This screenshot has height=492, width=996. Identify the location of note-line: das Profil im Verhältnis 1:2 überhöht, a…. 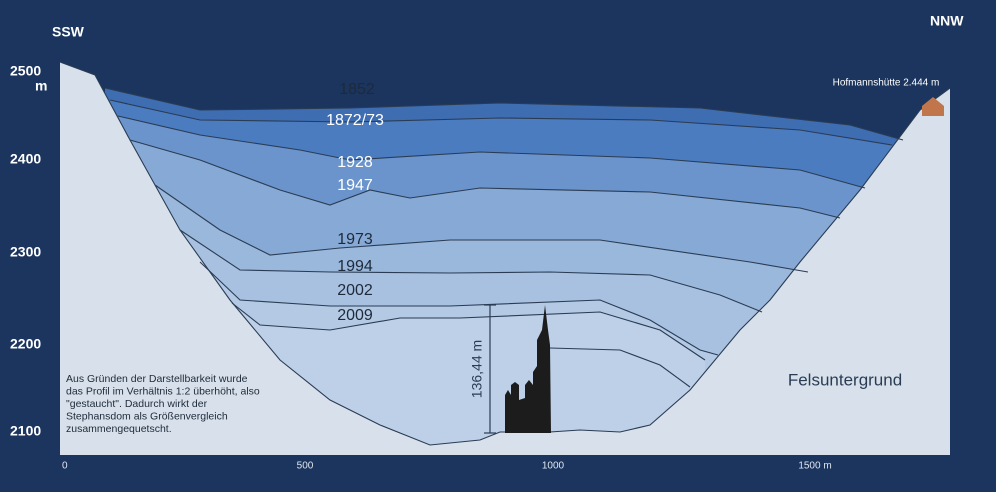
(163, 391).